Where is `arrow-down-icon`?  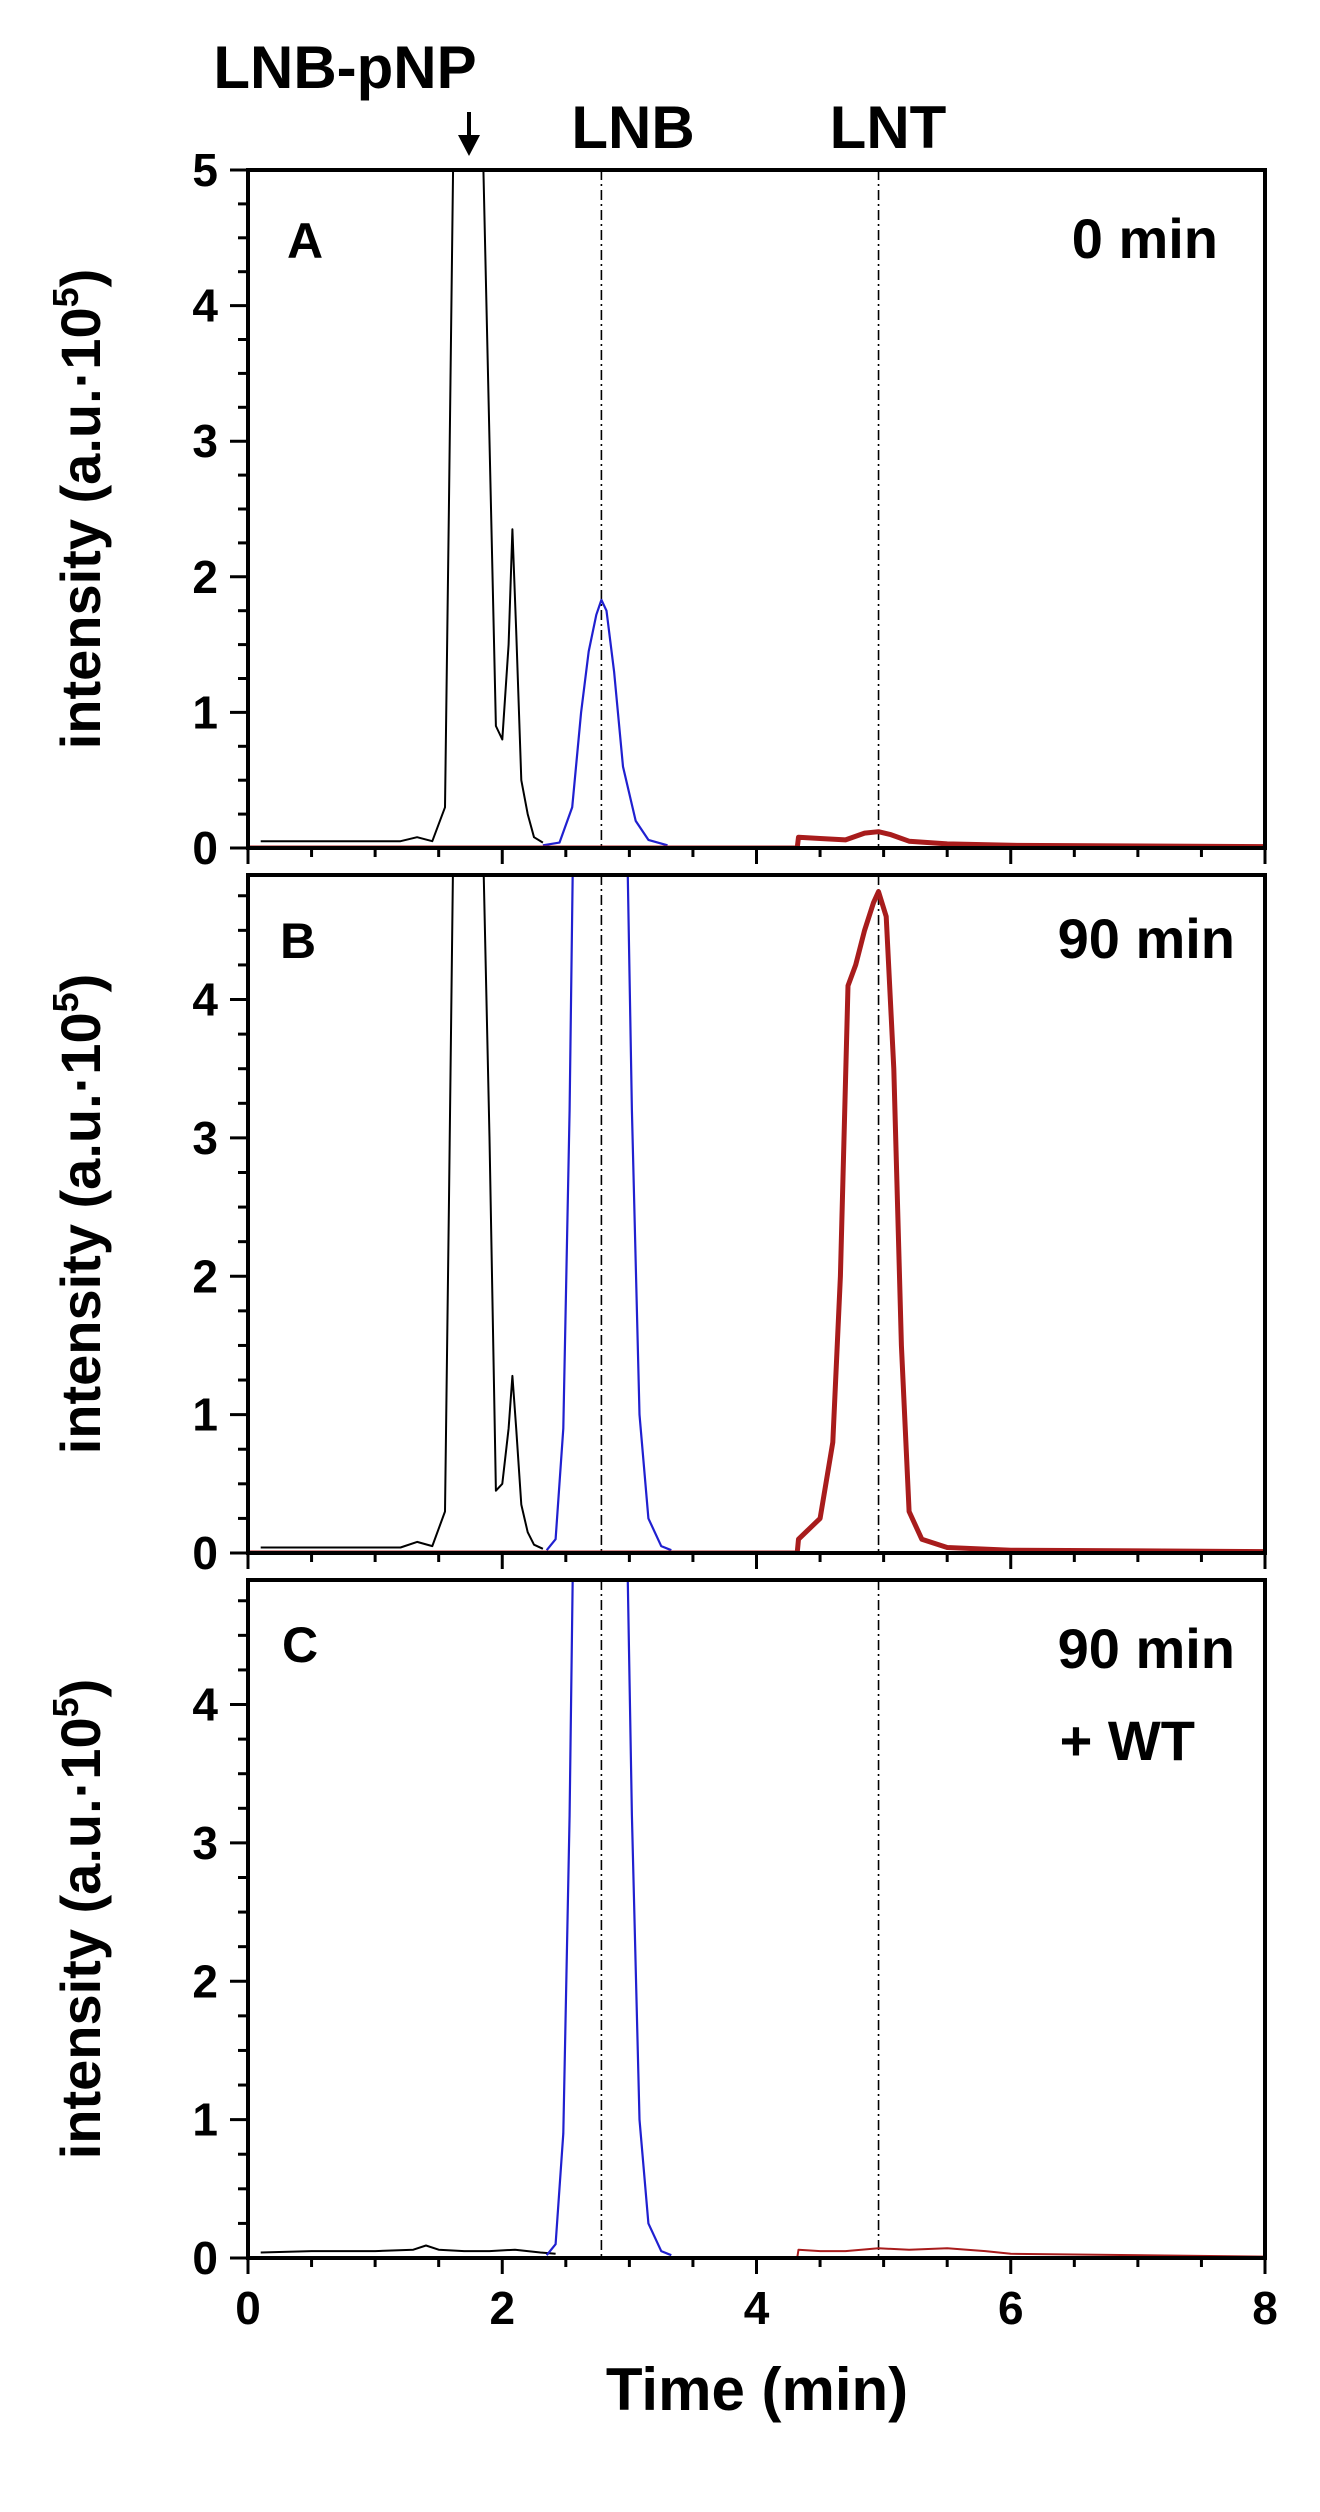 arrow-down-icon is located at coordinates (469, 134).